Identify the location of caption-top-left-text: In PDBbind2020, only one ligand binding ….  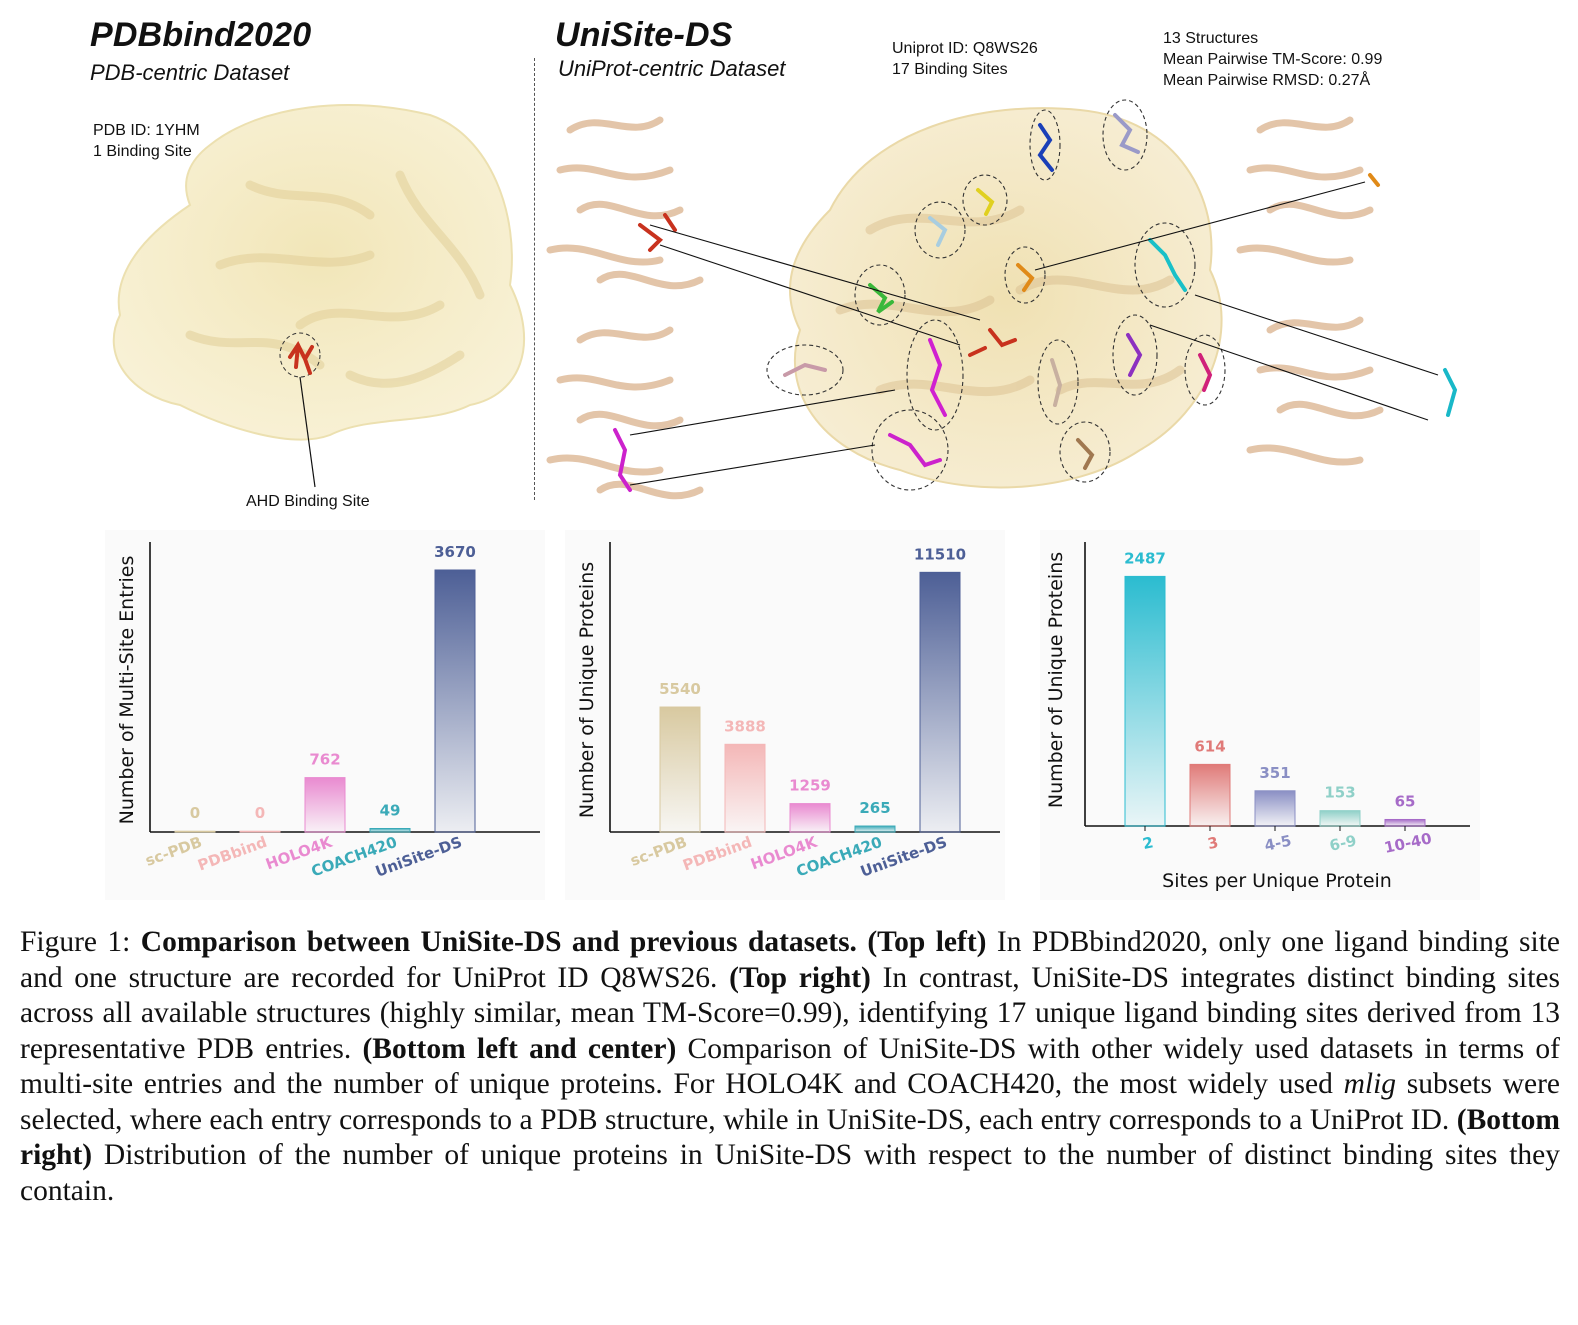
(790, 960).